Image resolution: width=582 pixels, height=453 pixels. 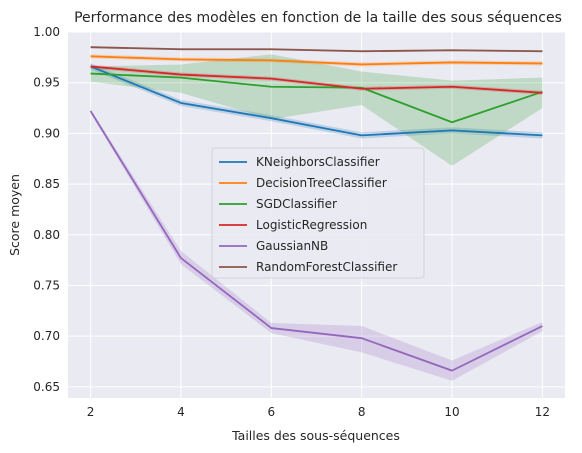 I want to click on legend-label: DecisionTreeClassifier, so click(x=321, y=183).